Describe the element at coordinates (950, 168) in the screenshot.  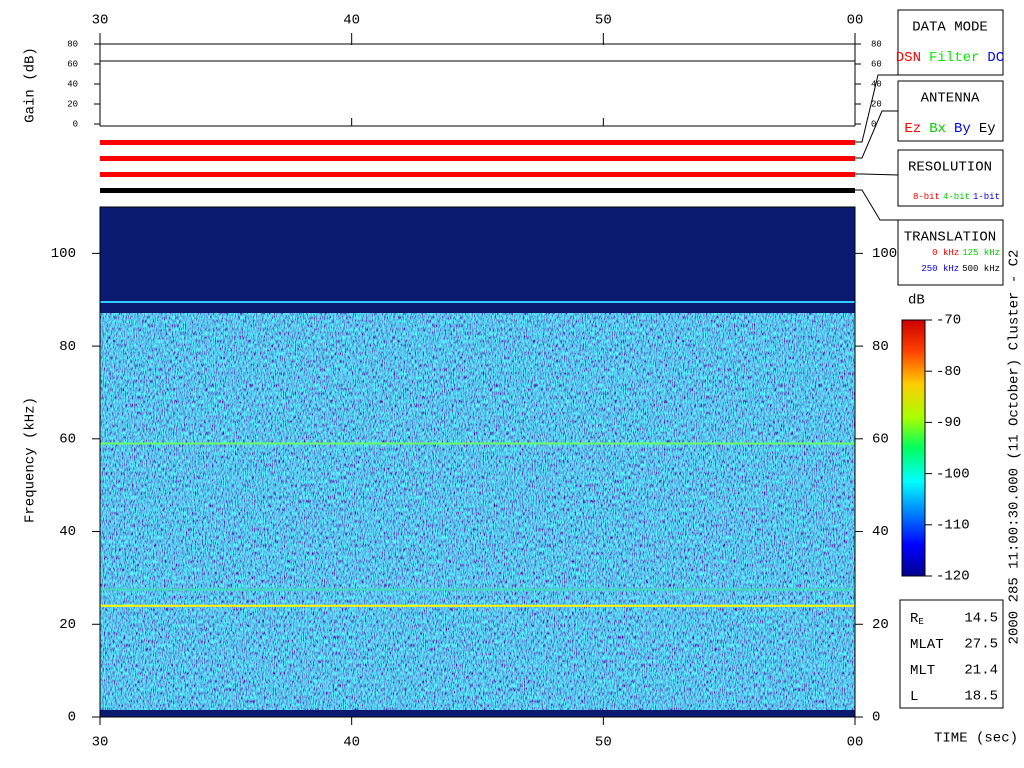
I see `panel-title: RESOLUTION` at that location.